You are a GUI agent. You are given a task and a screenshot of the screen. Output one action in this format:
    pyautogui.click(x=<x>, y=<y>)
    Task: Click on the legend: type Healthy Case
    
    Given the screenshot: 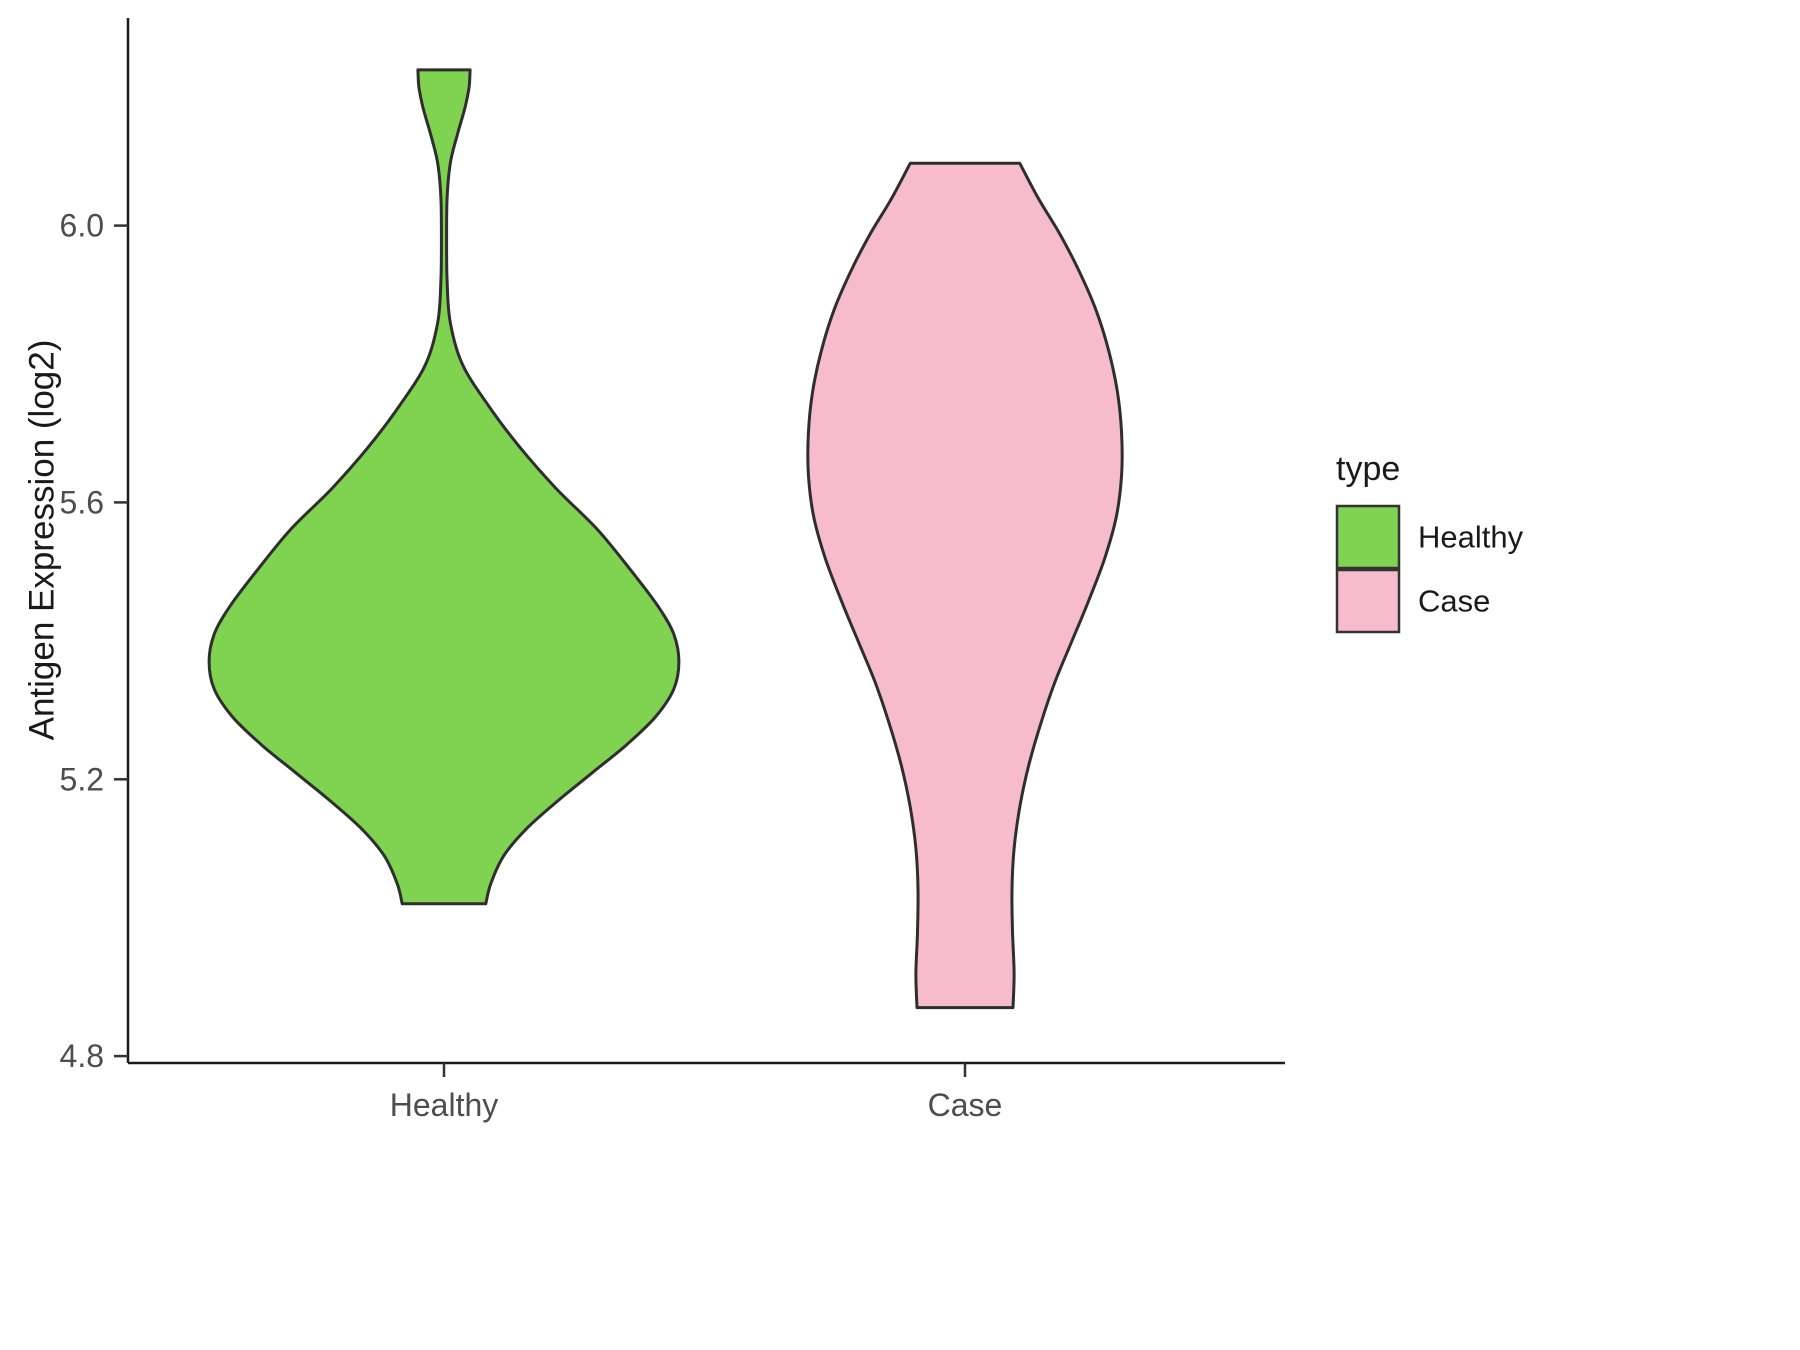 What is the action you would take?
    pyautogui.click(x=1429, y=542)
    